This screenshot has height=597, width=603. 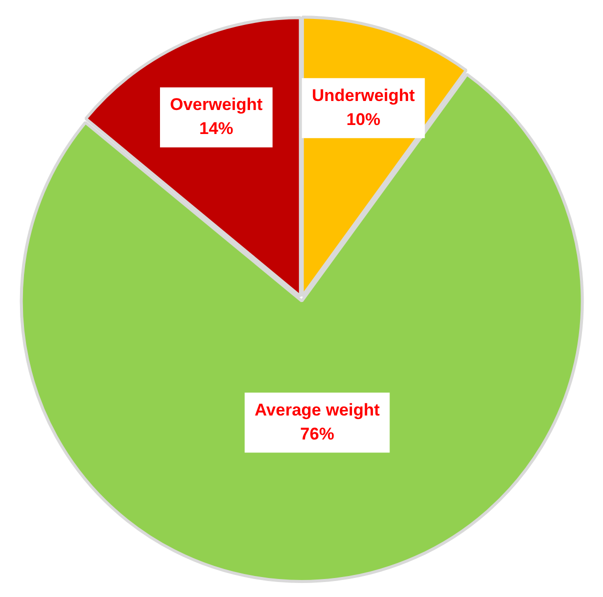 I want to click on data-label: 14%, so click(x=216, y=128).